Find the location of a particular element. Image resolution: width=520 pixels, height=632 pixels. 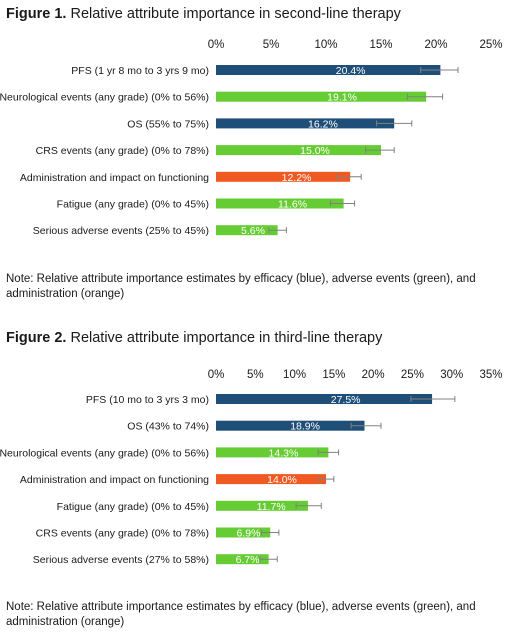

category-label: Serious adverse events (25% to 45%) is located at coordinates (121, 231).